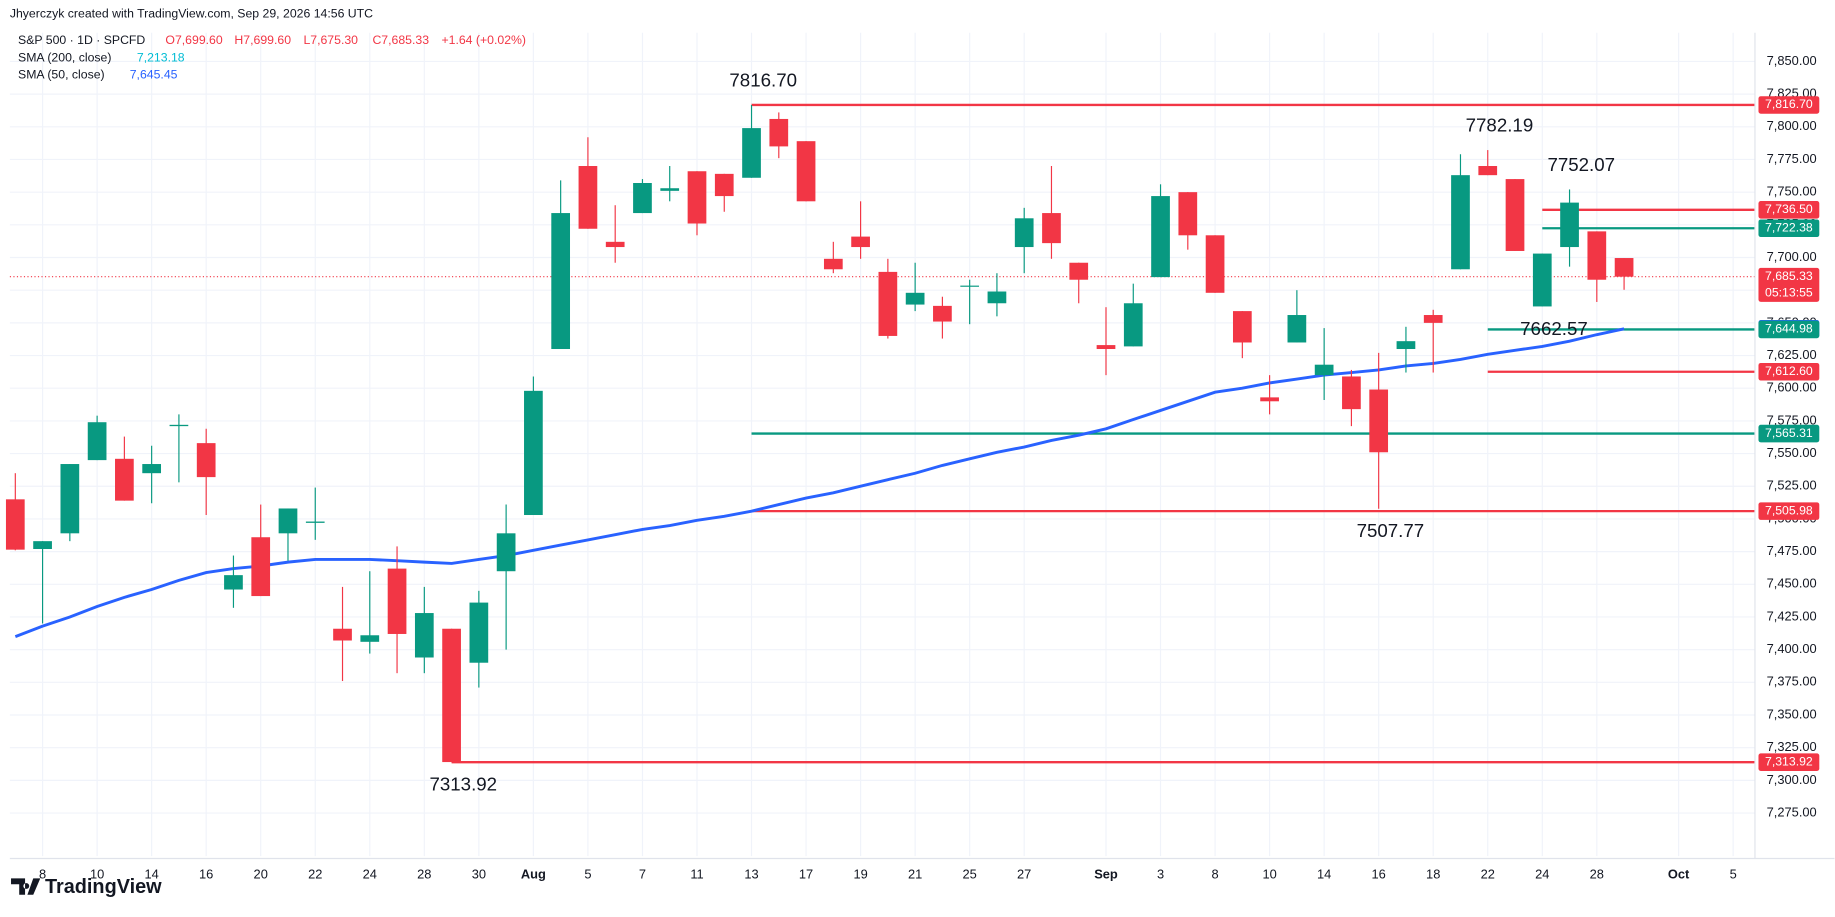 The image size is (1835, 917). What do you see at coordinates (1792, 811) in the screenshot?
I see `y-tick-label: 7,275.00` at bounding box center [1792, 811].